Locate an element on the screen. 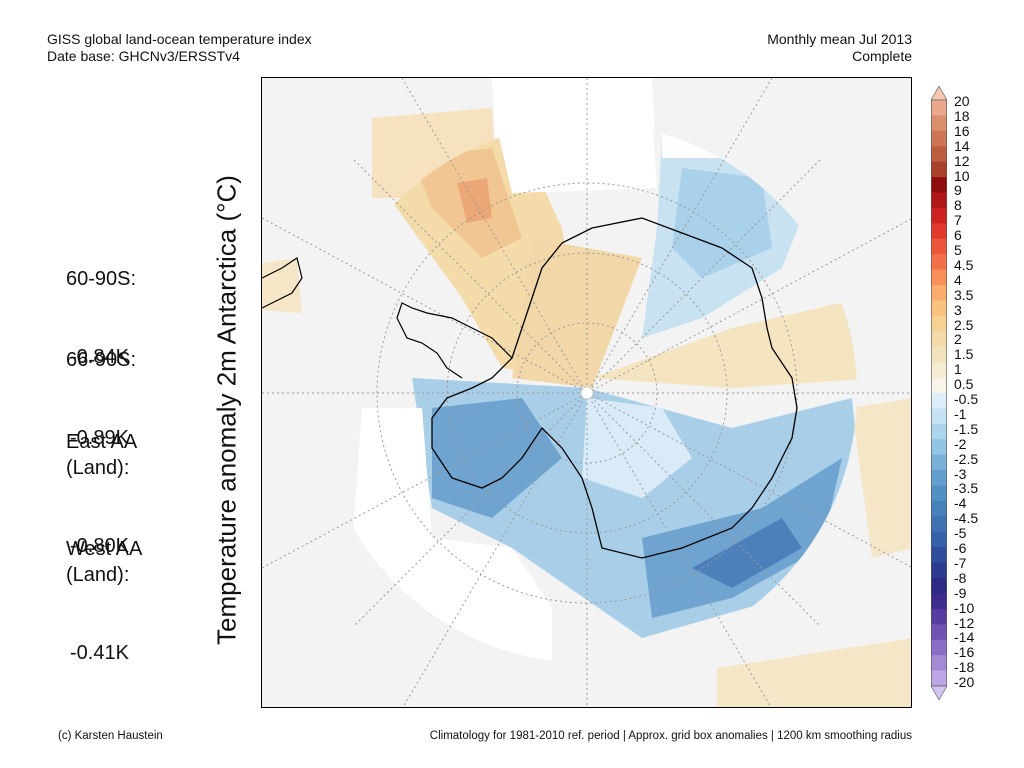 This screenshot has height=768, width=1024. colorbar-tick-label: -7 is located at coordinates (960, 562).